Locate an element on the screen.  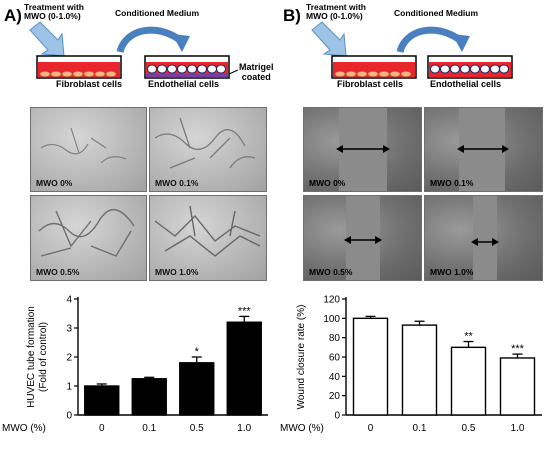
micrograph-b-0: MWO 0% is located at coordinates (362, 149).